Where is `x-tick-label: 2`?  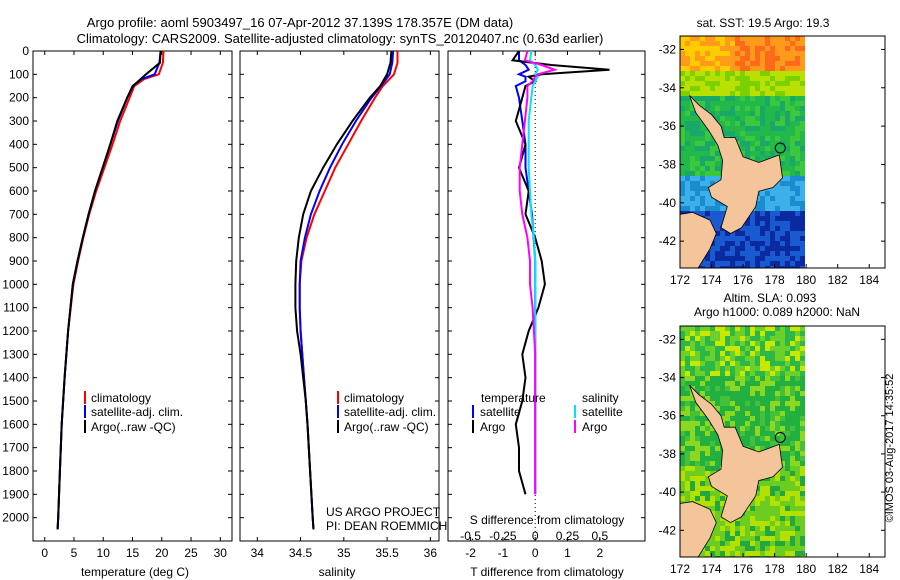
x-tick-label: 2 is located at coordinates (599, 553).